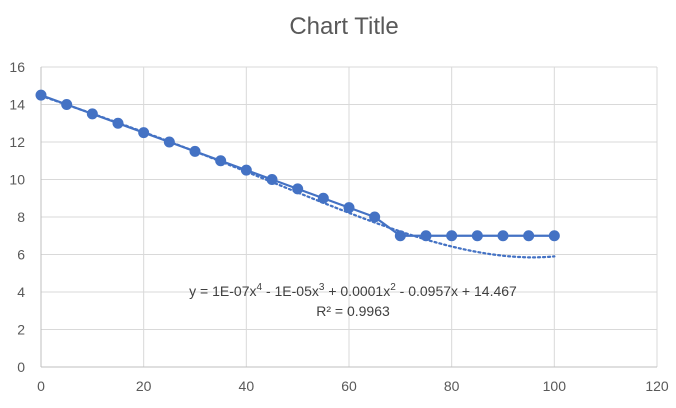 The image size is (676, 408). I want to click on equation-part-4: - 0.0957x + 14.467, so click(456, 291).